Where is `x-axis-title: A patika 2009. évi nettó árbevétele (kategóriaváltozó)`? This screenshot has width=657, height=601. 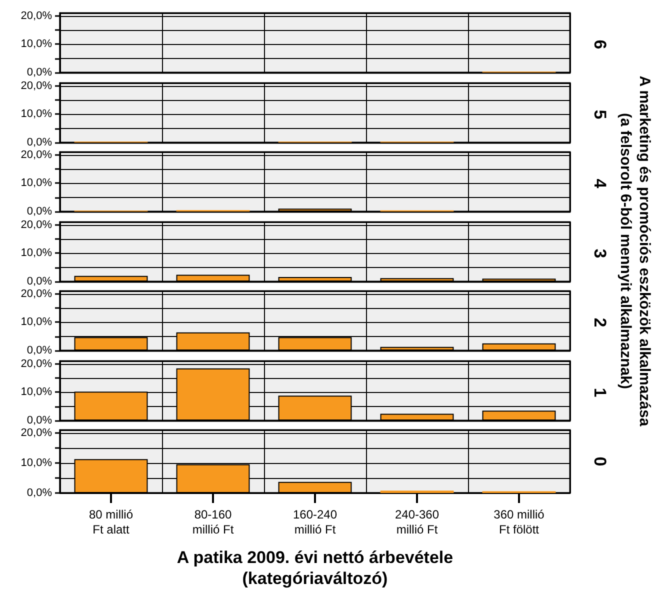 x-axis-title: A patika 2009. évi nettó árbevétele (kategóriaváltozó) is located at coordinates (315, 568).